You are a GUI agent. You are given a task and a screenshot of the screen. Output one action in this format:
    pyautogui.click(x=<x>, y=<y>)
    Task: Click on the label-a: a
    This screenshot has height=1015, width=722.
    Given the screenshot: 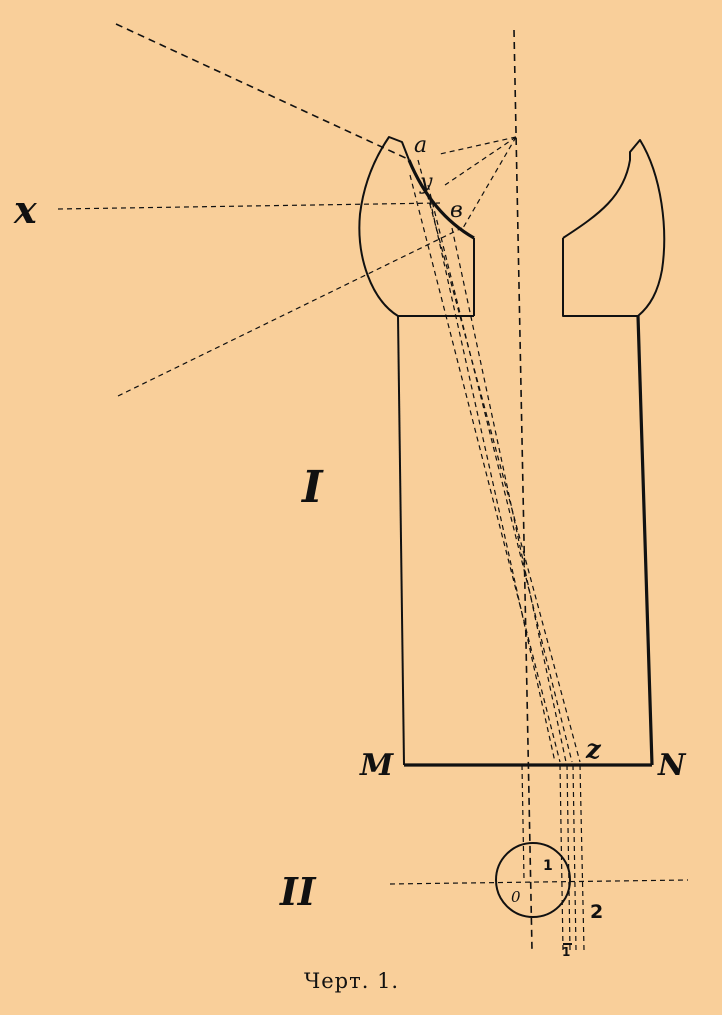 What is the action you would take?
    pyautogui.click(x=420, y=145)
    